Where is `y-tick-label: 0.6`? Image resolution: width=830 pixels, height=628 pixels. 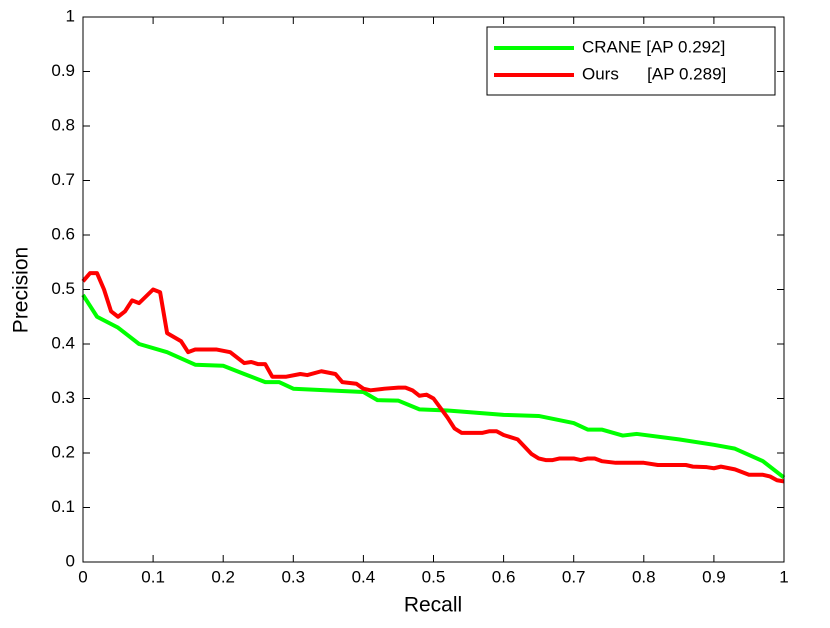
y-tick-label: 0.6 is located at coordinates (63, 233).